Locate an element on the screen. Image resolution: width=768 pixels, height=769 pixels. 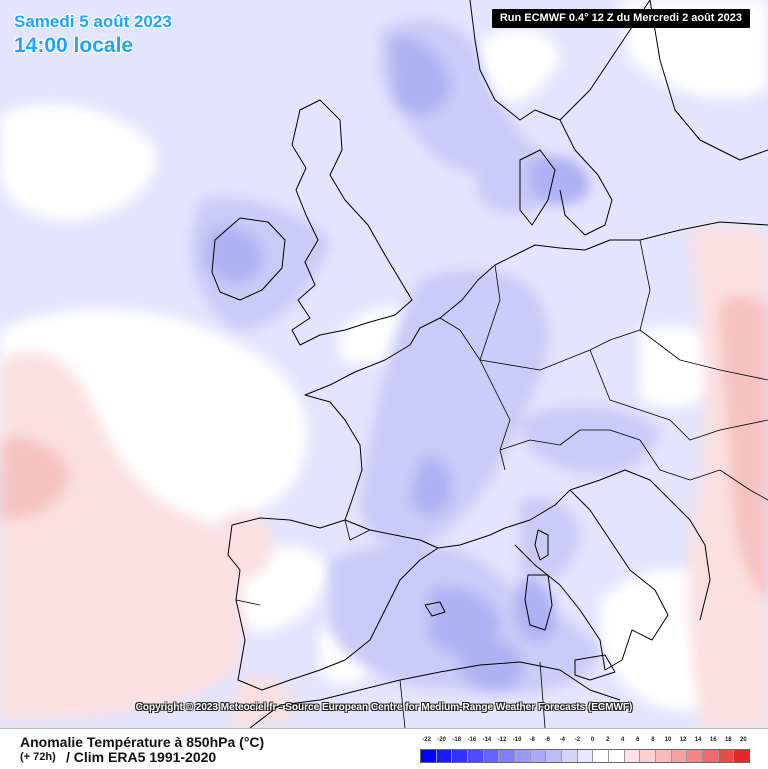
legend-label: 8 is located at coordinates (653, 740).